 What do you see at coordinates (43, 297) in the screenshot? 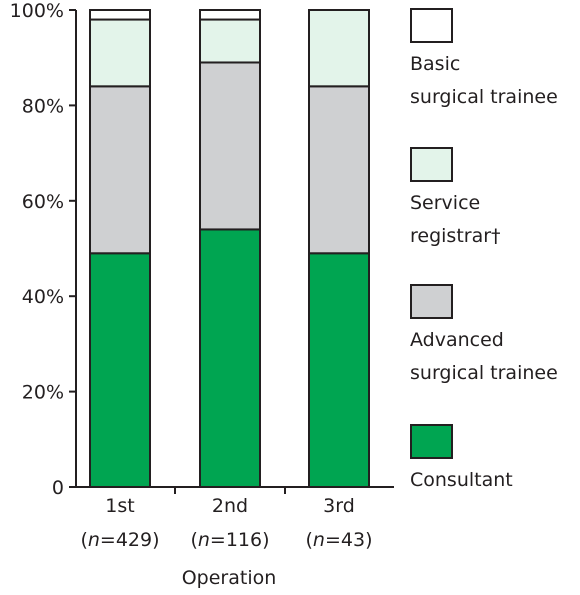
I see `y-tick-label: 40%` at bounding box center [43, 297].